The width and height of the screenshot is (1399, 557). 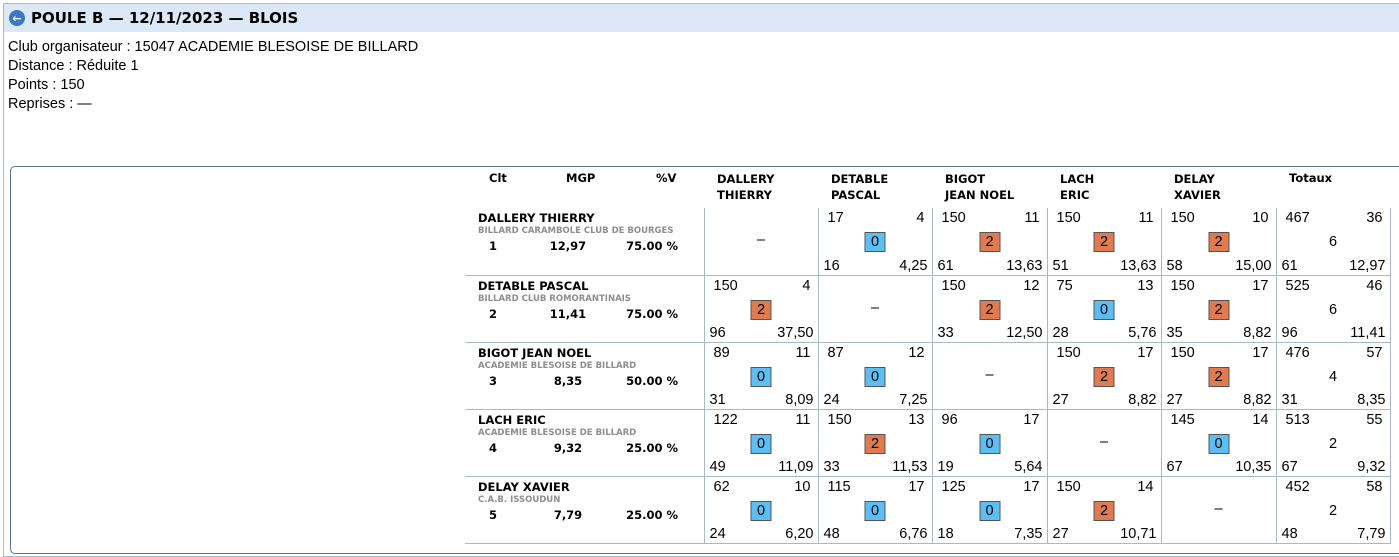 I want to click on average: 5,64, so click(x=1028, y=466).